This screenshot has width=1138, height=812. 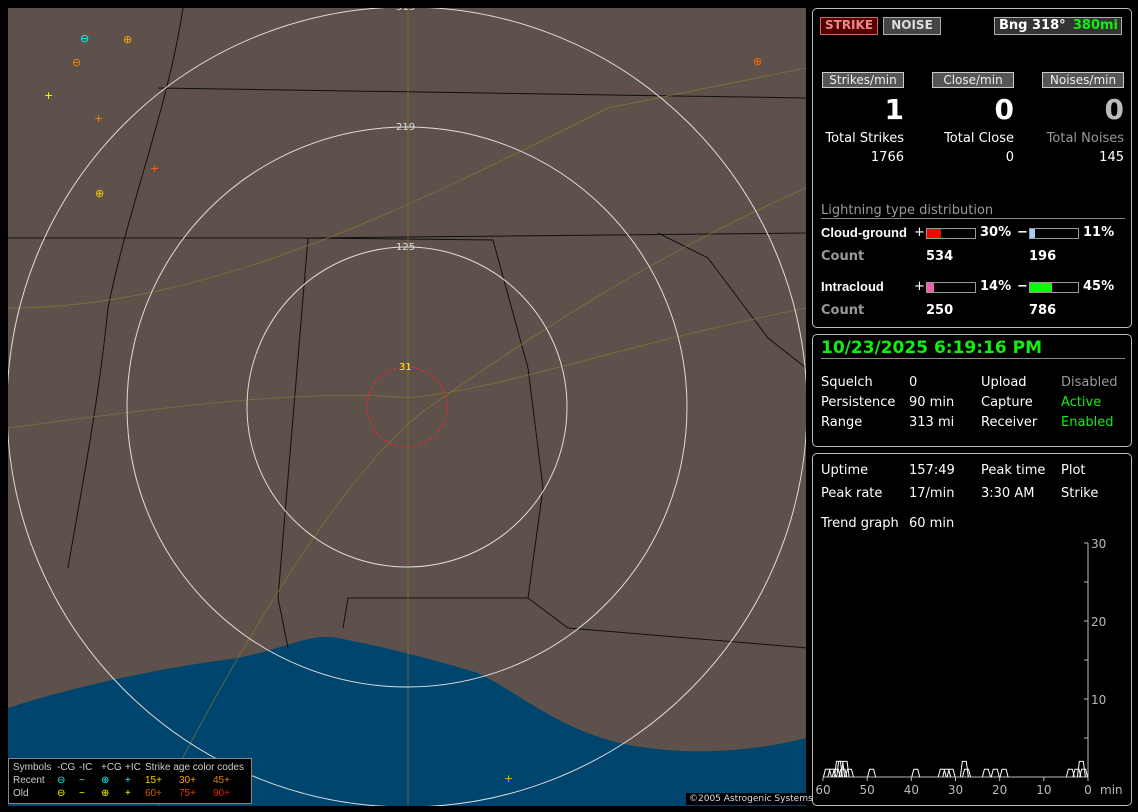 What do you see at coordinates (1080, 493) in the screenshot?
I see `plot: Strike` at bounding box center [1080, 493].